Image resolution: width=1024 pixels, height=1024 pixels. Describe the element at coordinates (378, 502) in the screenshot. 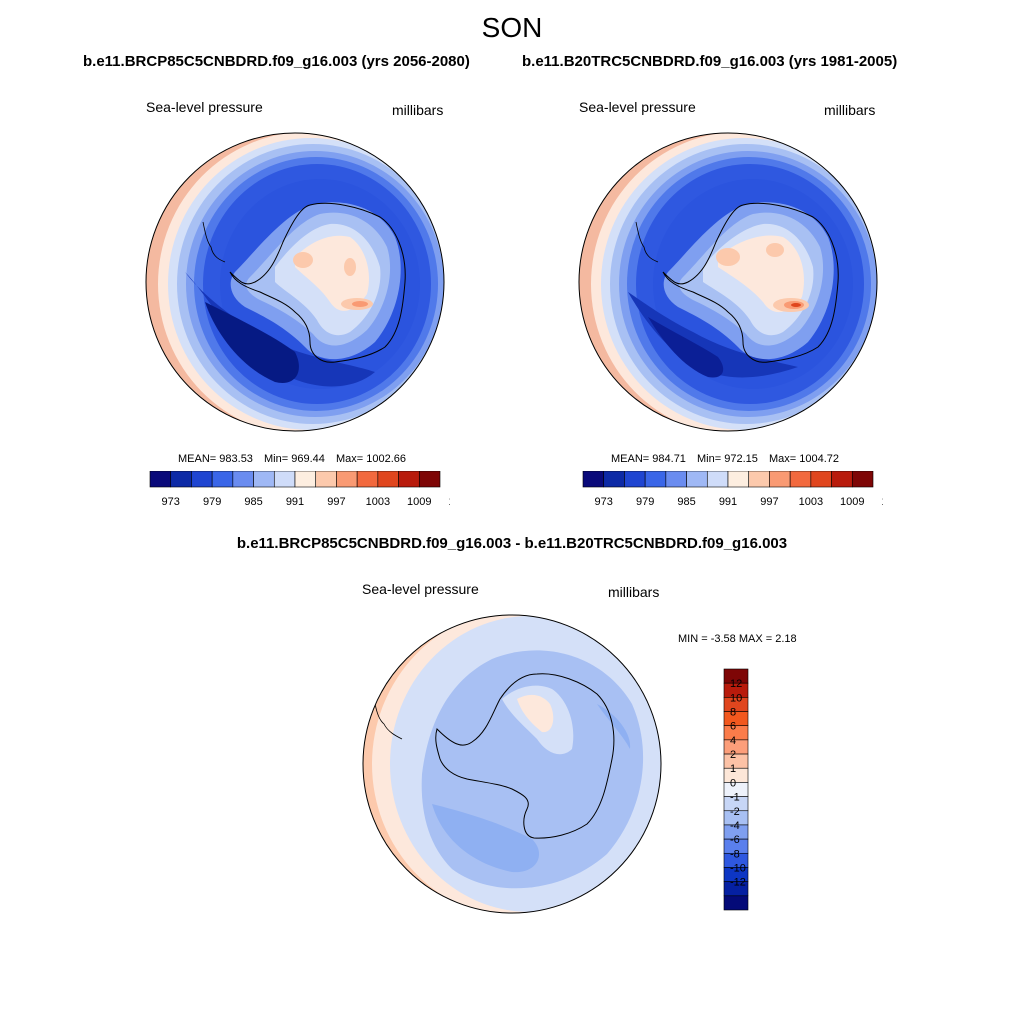

I see `panel-1-colorbar-tick-label: 1003` at that location.